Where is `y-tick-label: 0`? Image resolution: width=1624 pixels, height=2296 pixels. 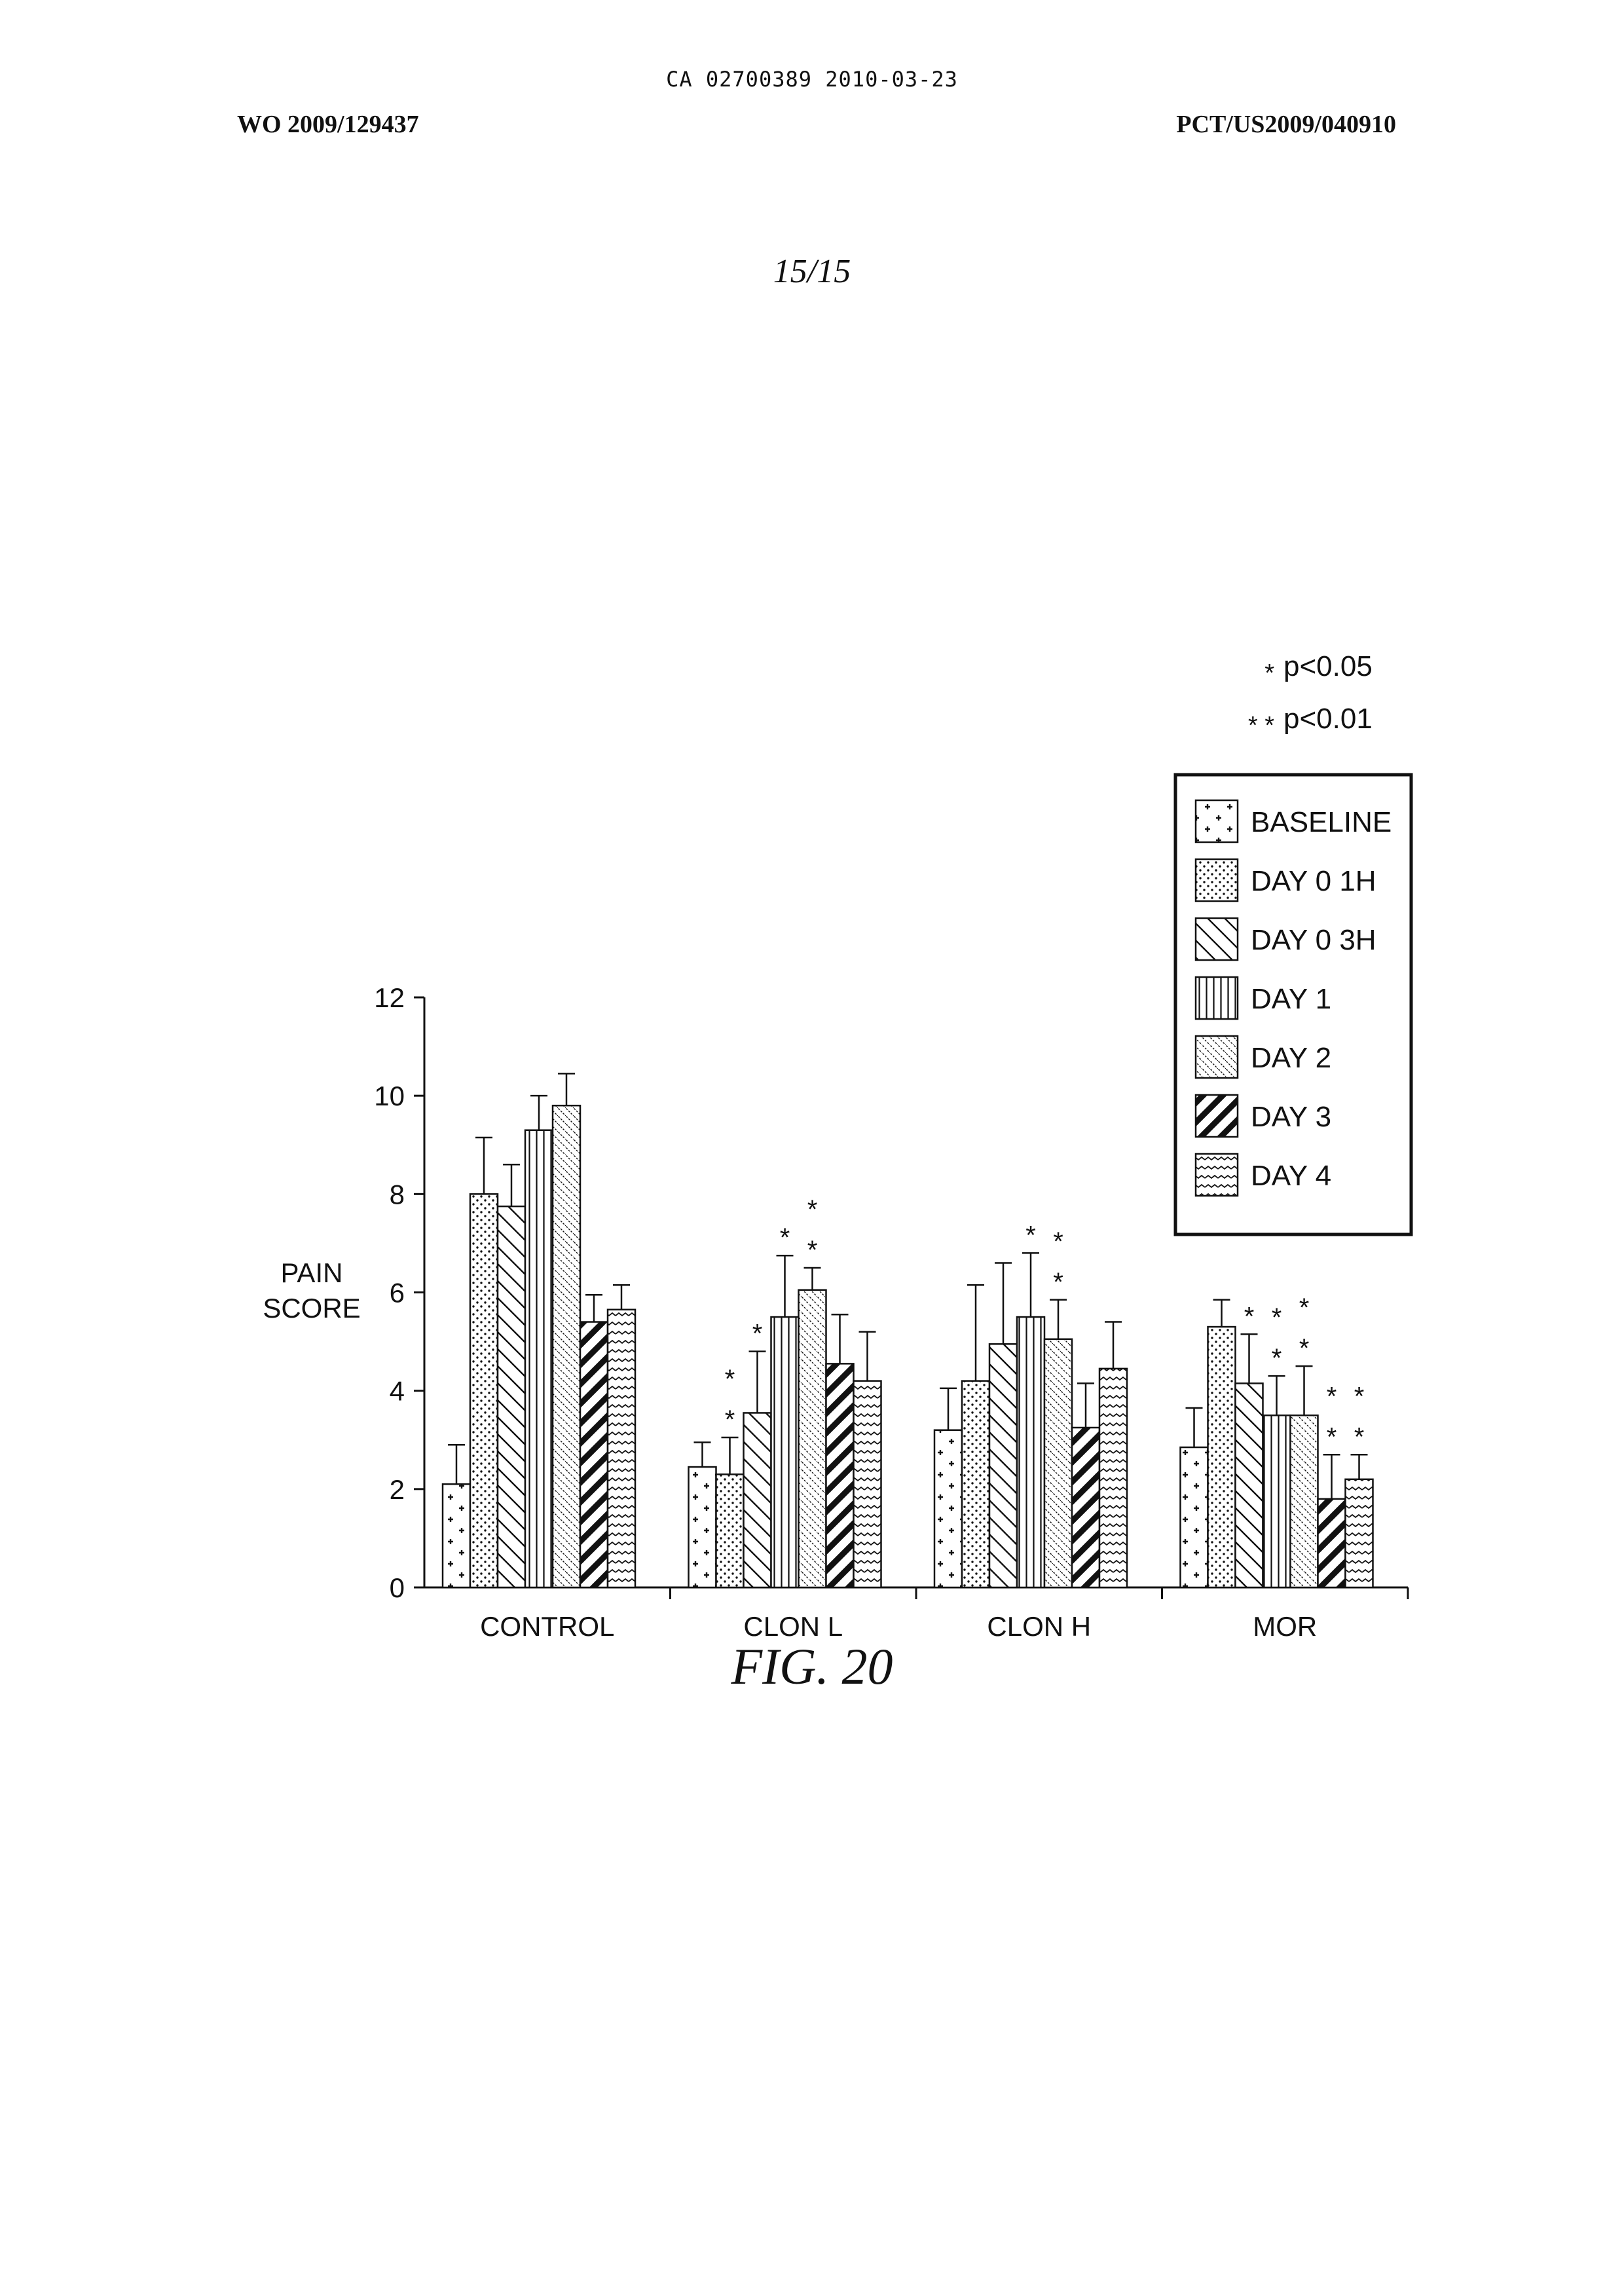
y-tick-label: 0 is located at coordinates (397, 1588).